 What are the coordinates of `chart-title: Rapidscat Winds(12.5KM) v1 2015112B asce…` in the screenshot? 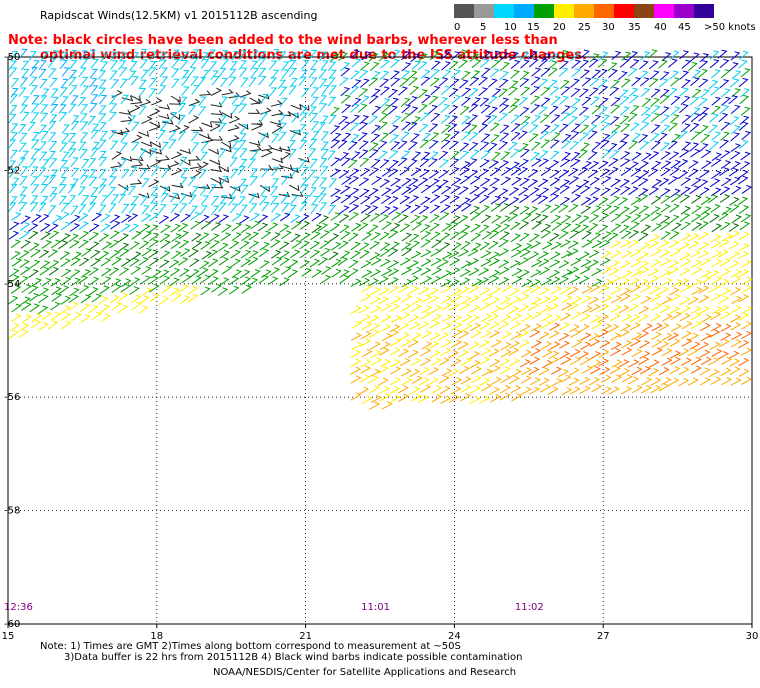 It's located at (179, 15).